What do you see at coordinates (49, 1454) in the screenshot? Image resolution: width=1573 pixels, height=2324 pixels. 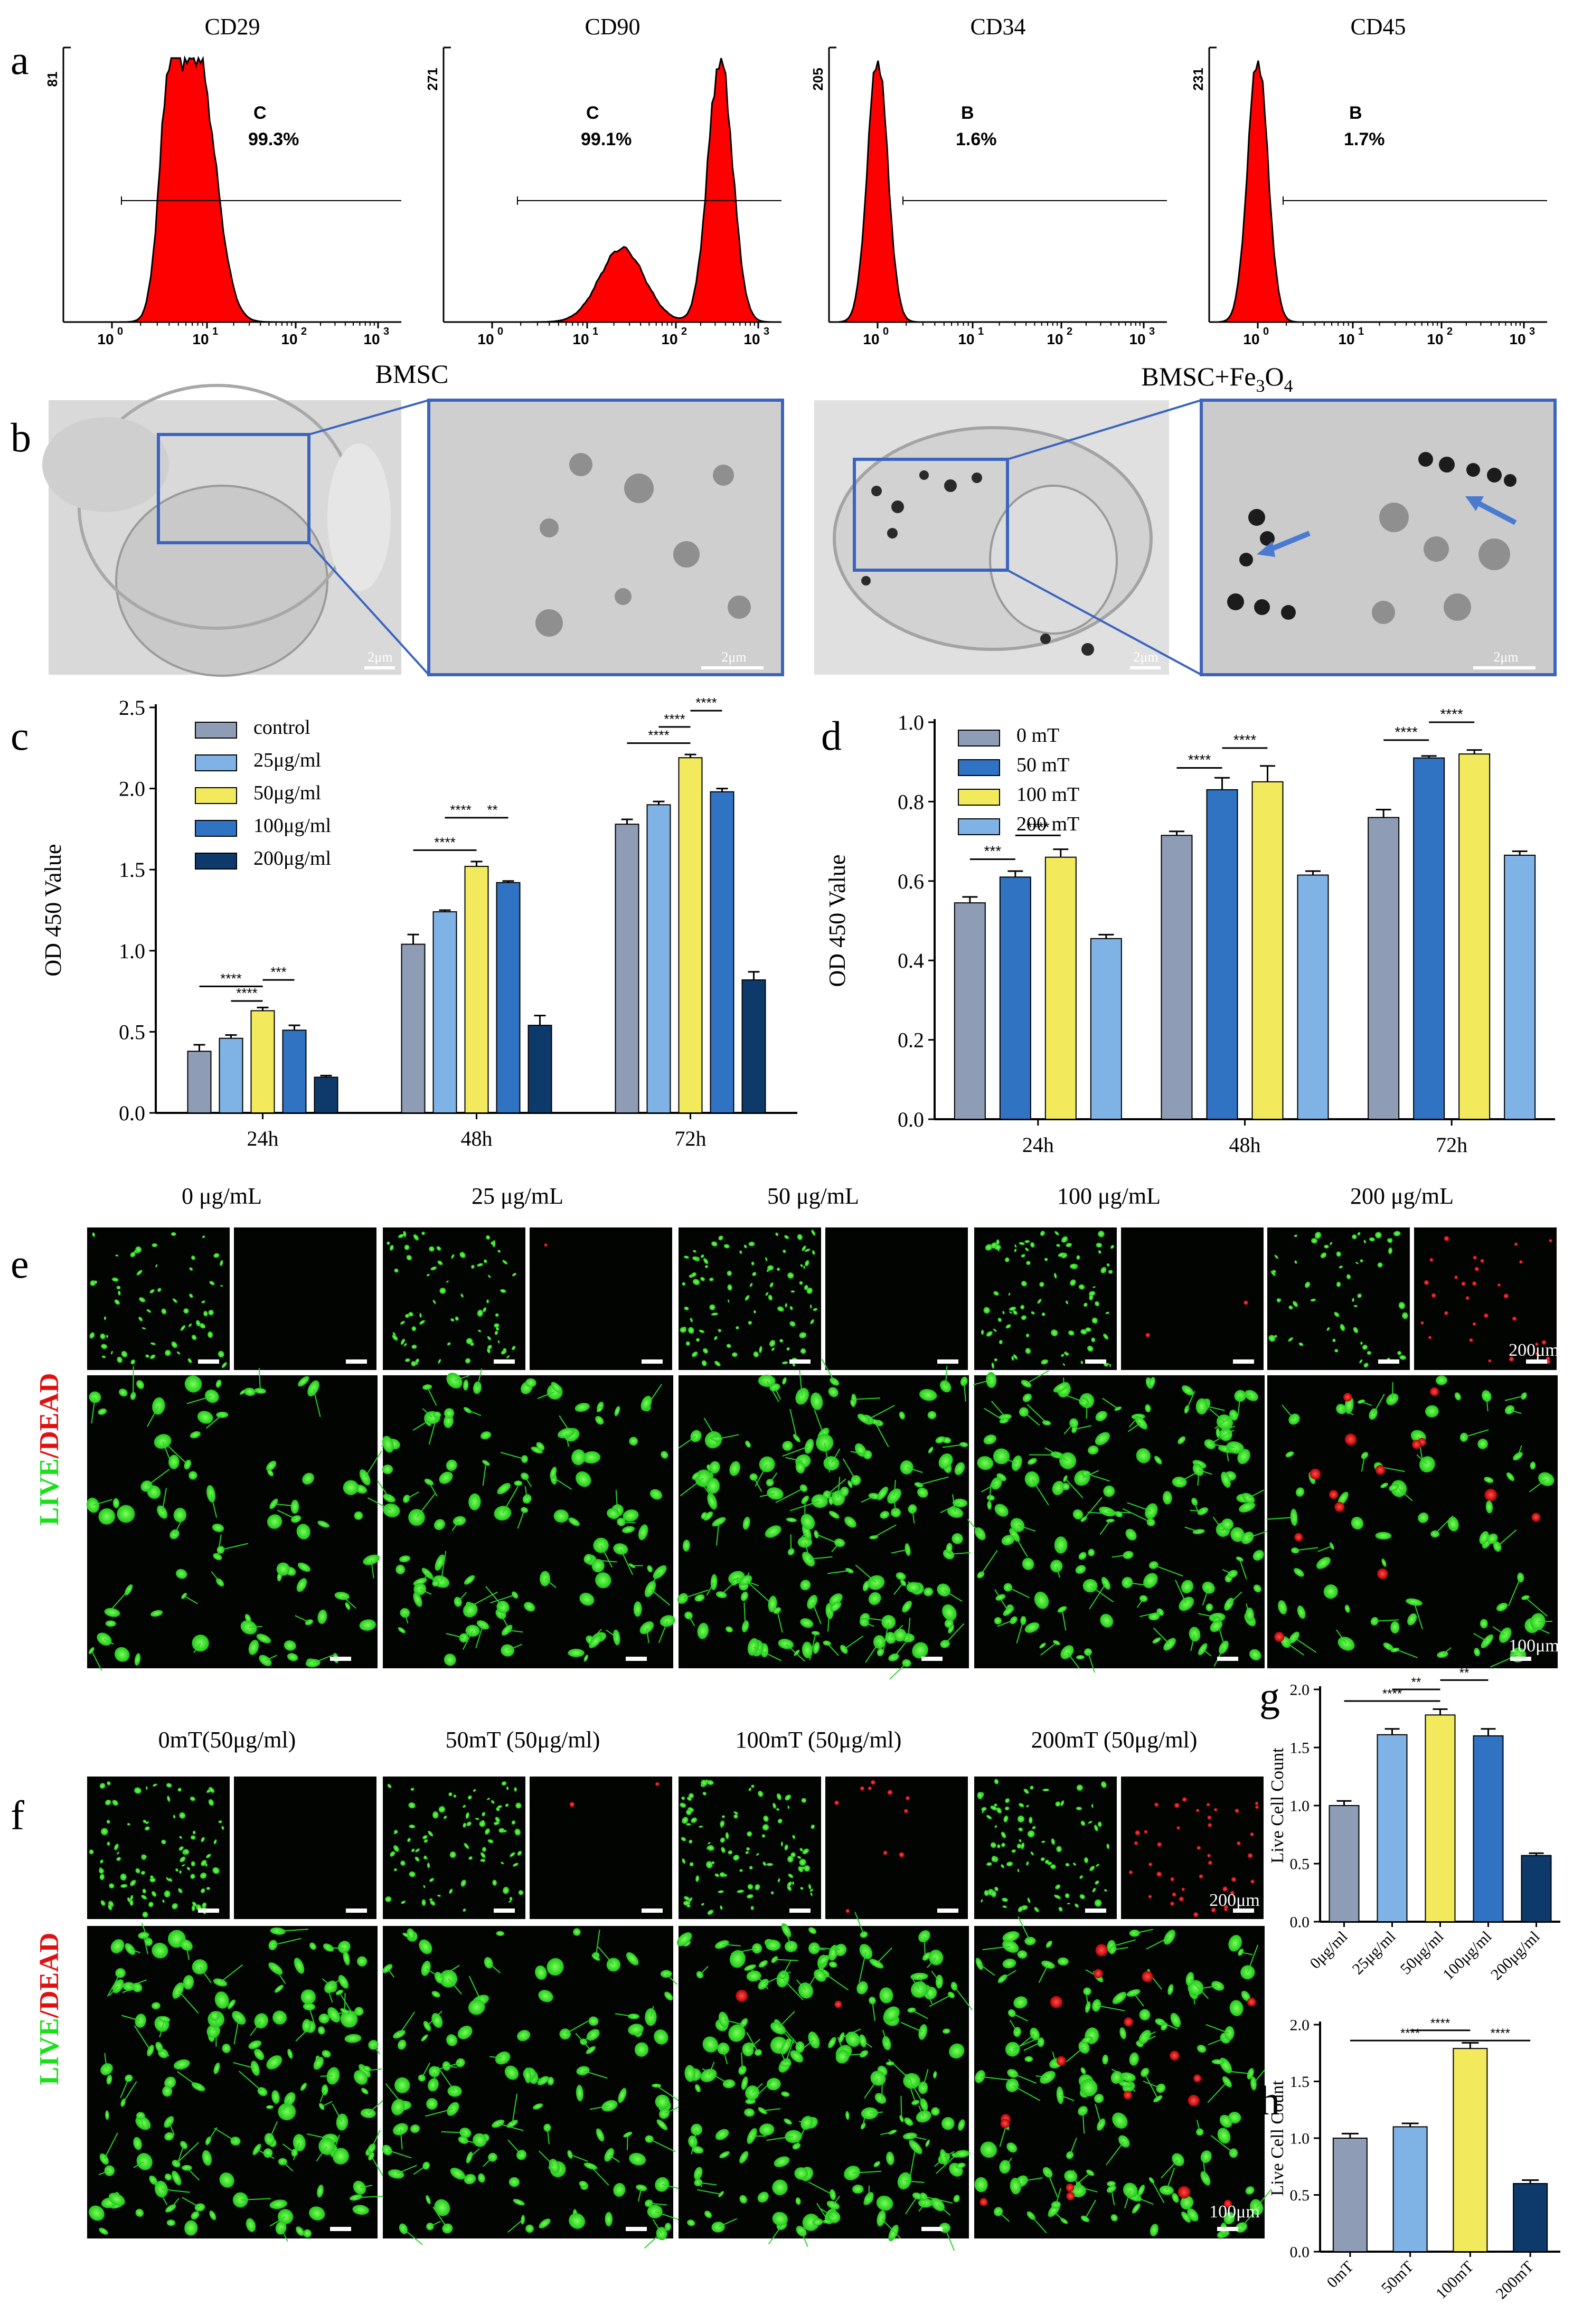 I see `slash-label: /` at bounding box center [49, 1454].